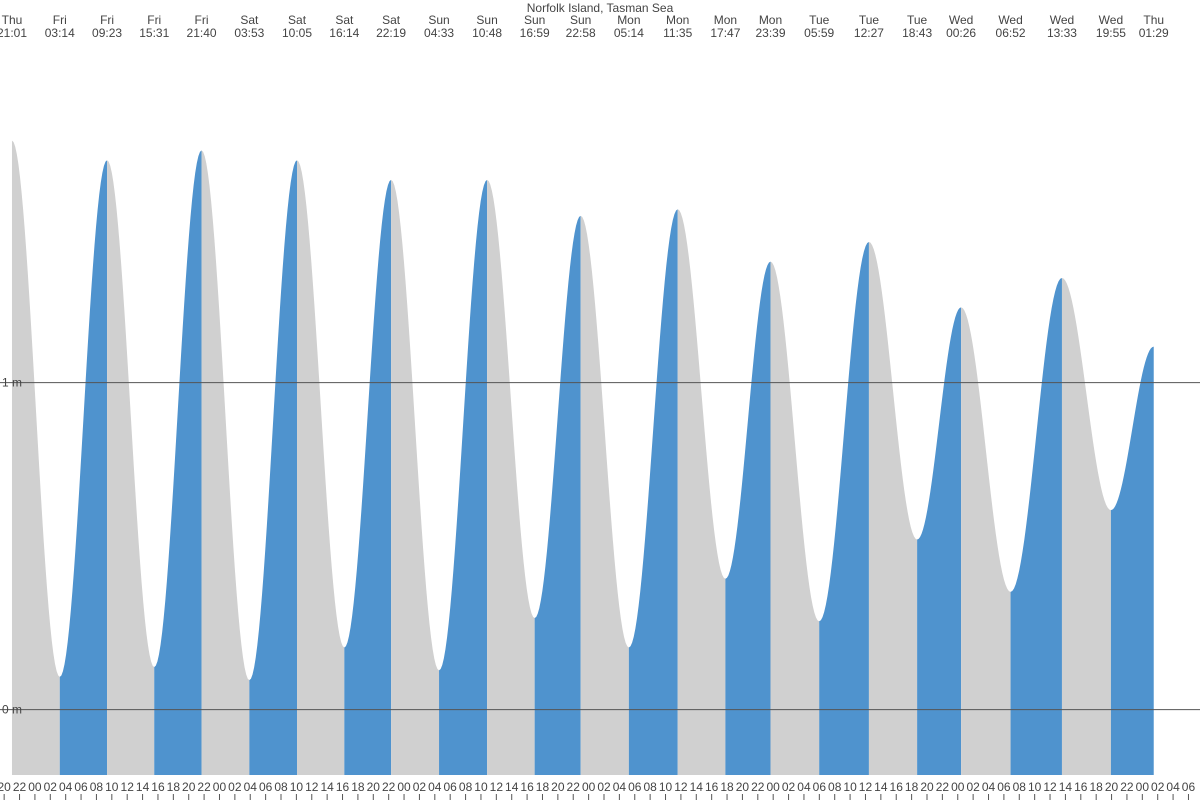 The width and height of the screenshot is (1200, 800). I want to click on extreme-time: 03:53, so click(249, 33).